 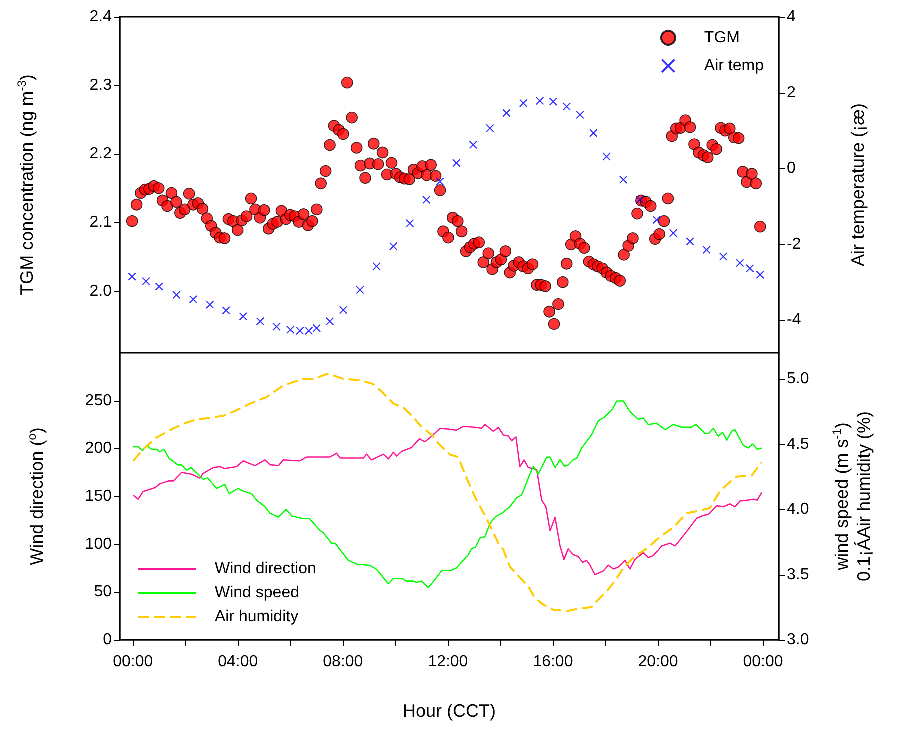 What do you see at coordinates (791, 169) in the screenshot?
I see `y2-tick-label: 0` at bounding box center [791, 169].